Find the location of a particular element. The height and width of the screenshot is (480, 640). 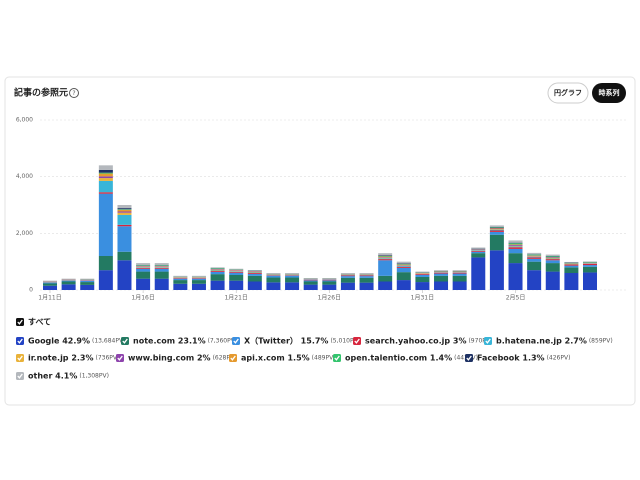

legend-pv: (426PV) is located at coordinates (559, 358).